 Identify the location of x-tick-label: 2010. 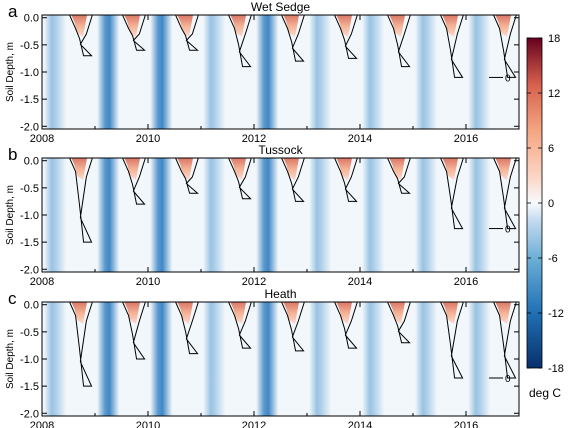
(148, 282).